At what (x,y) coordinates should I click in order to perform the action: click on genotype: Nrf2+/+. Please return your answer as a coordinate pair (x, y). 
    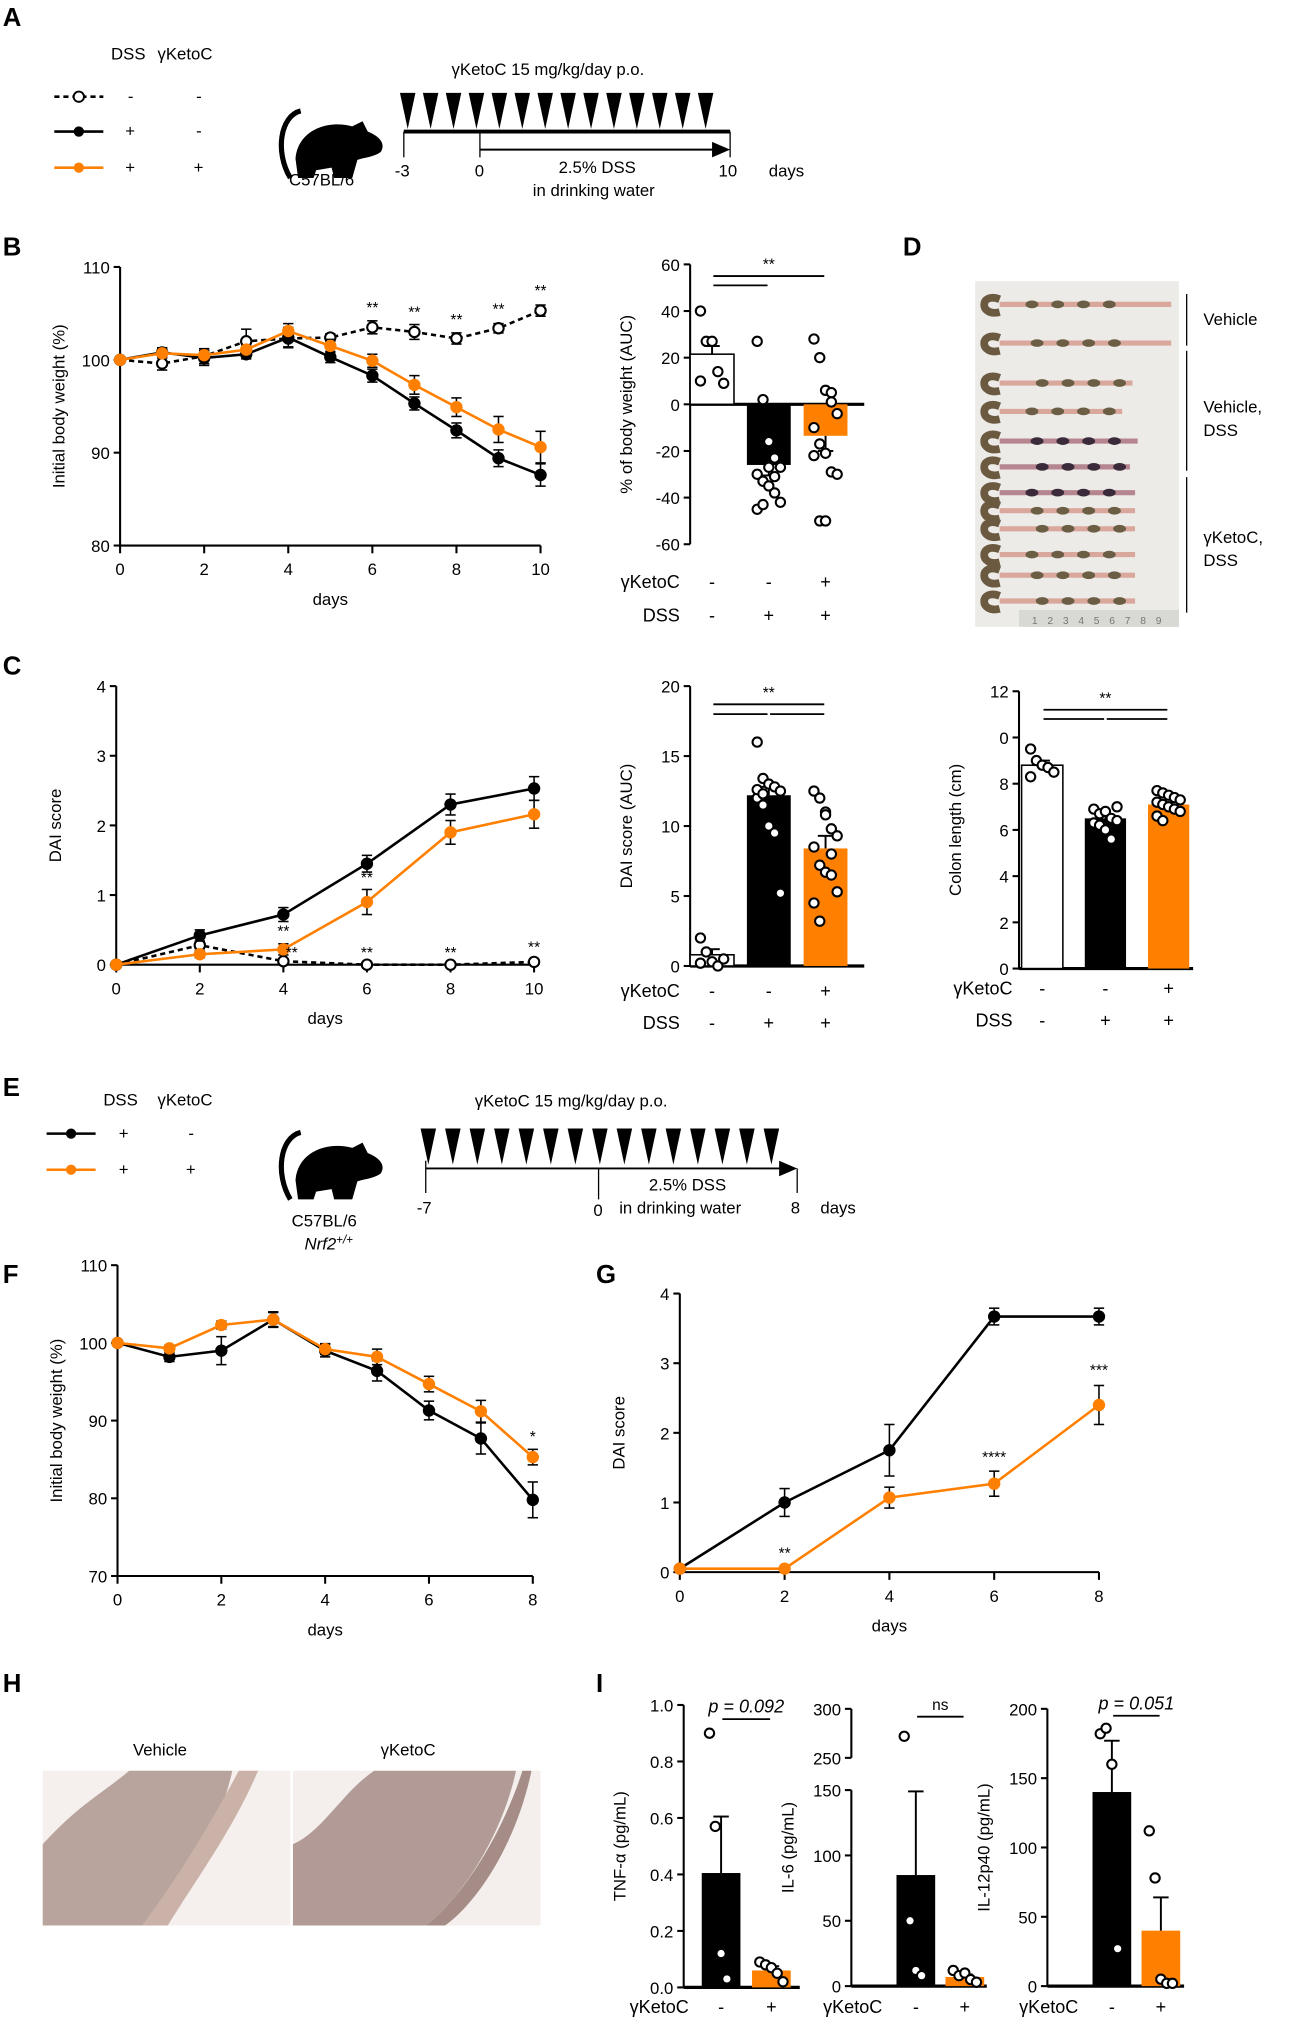
    Looking at the image, I should click on (329, 1243).